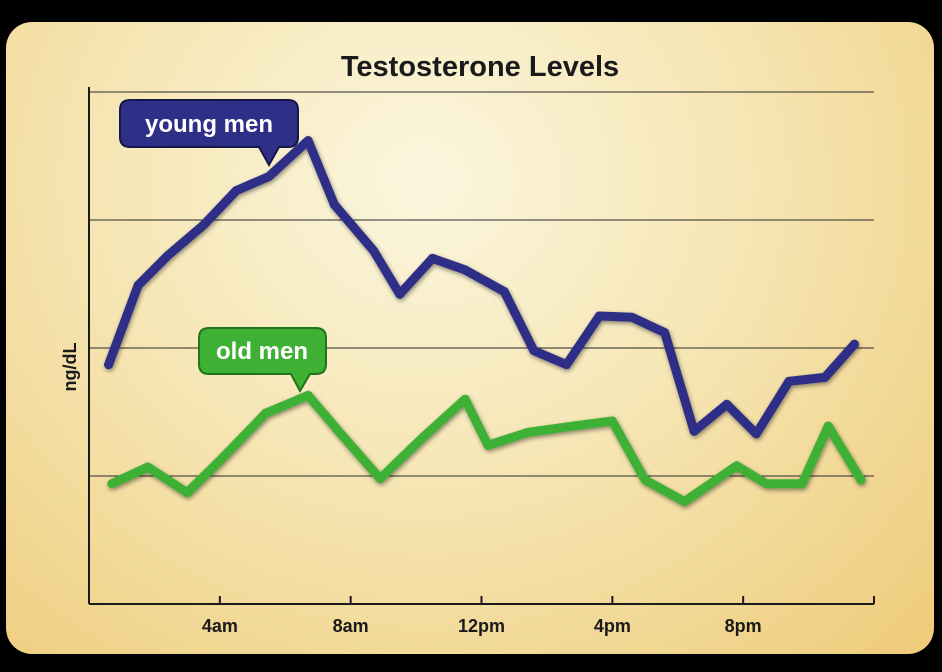 This screenshot has height=672, width=942. What do you see at coordinates (220, 626) in the screenshot?
I see `x-tick-label: 4am` at bounding box center [220, 626].